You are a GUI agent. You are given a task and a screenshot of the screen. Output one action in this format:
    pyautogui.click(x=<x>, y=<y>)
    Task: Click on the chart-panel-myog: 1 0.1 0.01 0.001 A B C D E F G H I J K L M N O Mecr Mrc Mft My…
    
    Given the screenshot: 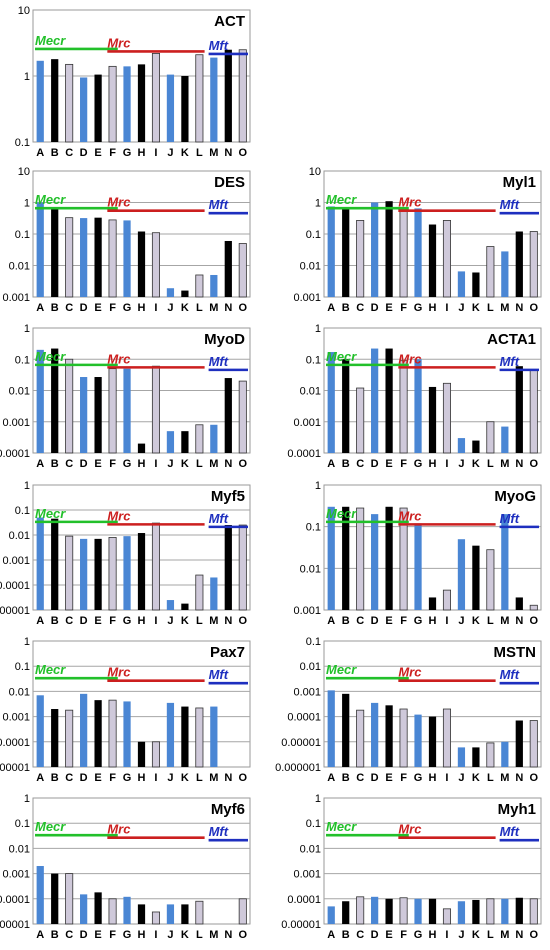 What is the action you would take?
    pyautogui.click(x=417, y=553)
    